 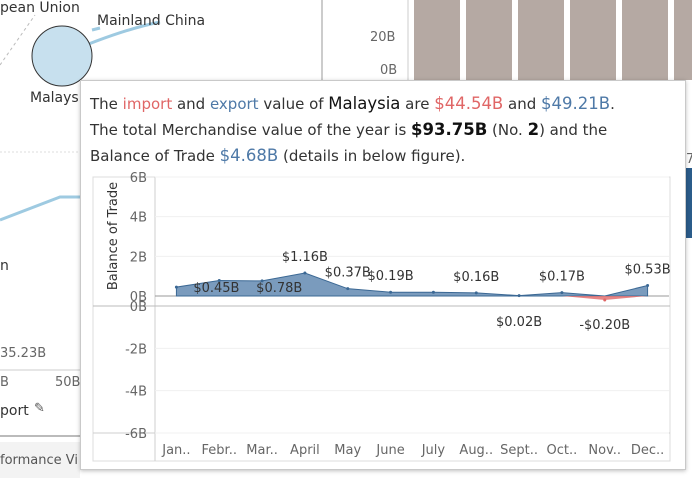 What do you see at coordinates (4, 382) in the screenshot?
I see `axis-tick-b: B` at bounding box center [4, 382].